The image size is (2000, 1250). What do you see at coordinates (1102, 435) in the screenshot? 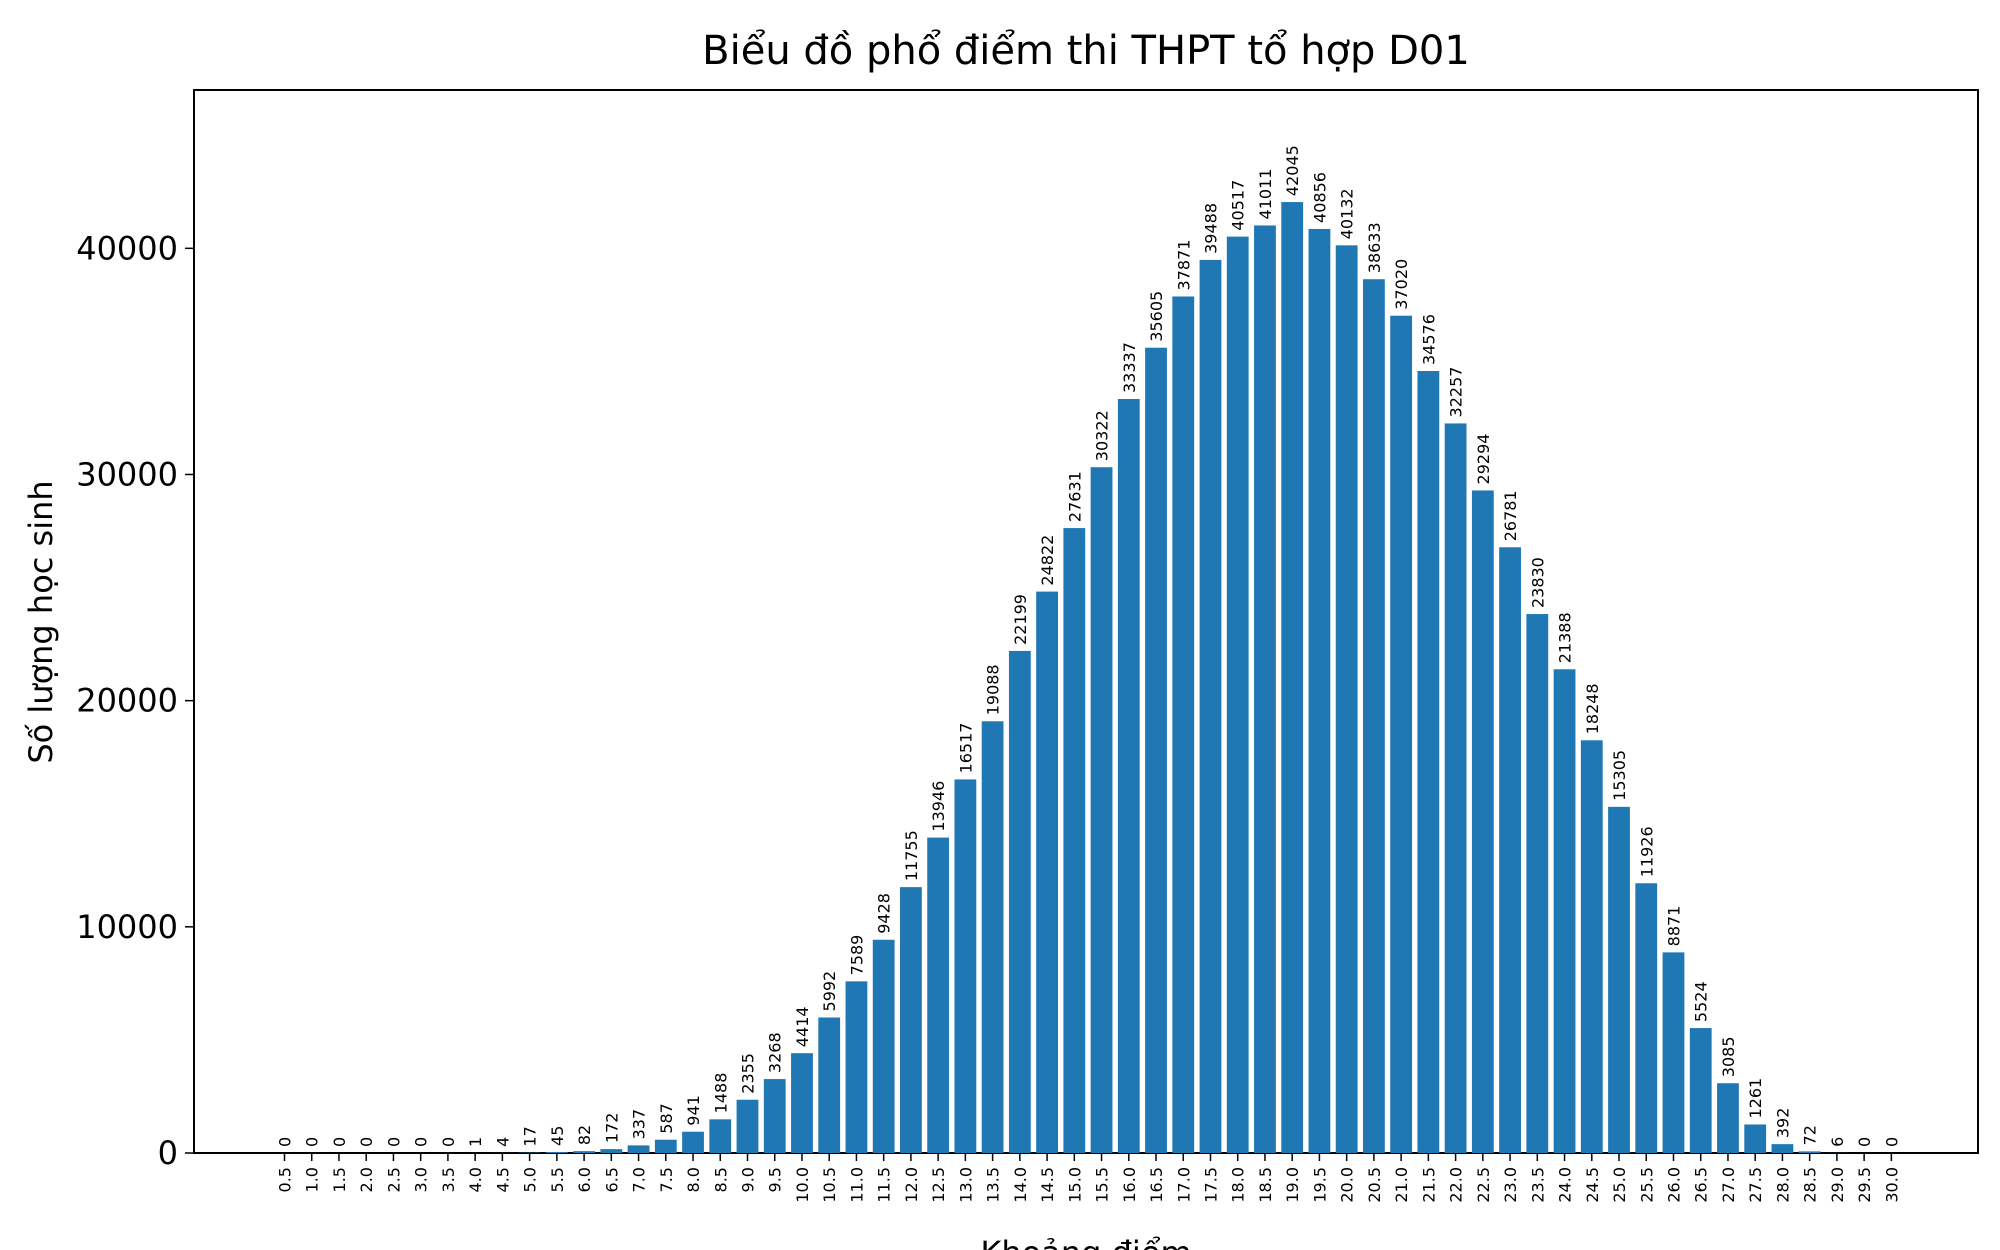
I see `bar-value-label: 30322` at bounding box center [1102, 435].